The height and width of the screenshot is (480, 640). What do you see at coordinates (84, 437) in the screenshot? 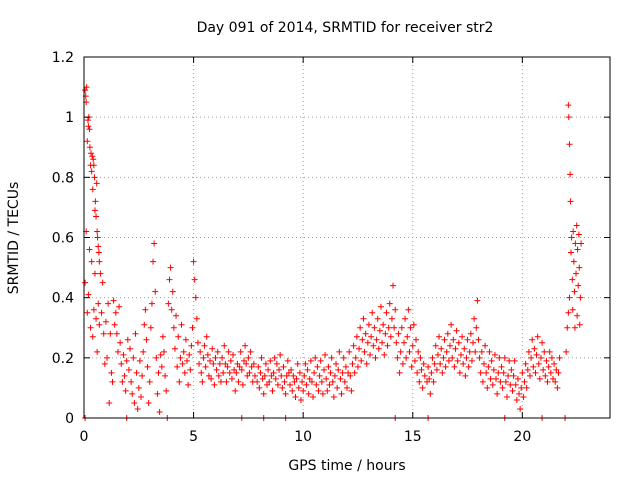
I see `x-tick-label: 0` at bounding box center [84, 437].